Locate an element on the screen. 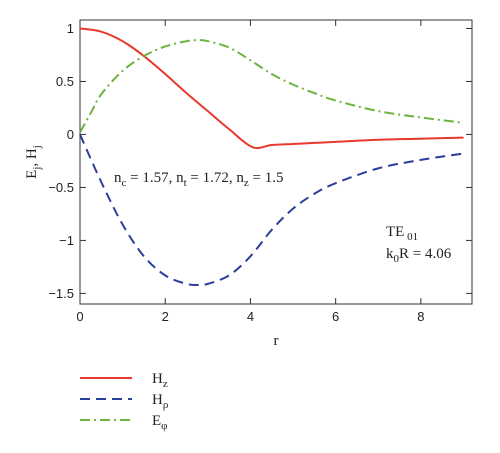  y-tick-label: −0.5 is located at coordinates (61, 187).